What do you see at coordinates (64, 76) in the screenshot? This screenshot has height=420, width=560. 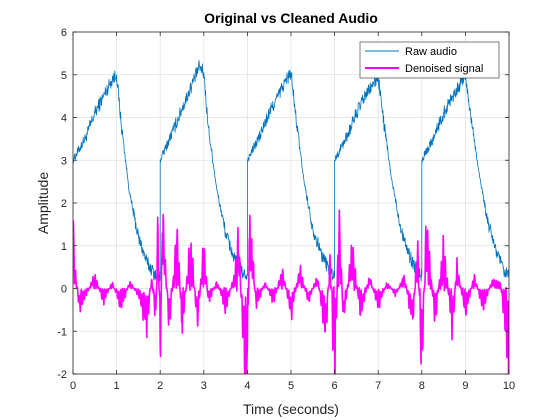 I see `y-tick-label: 5` at bounding box center [64, 76].